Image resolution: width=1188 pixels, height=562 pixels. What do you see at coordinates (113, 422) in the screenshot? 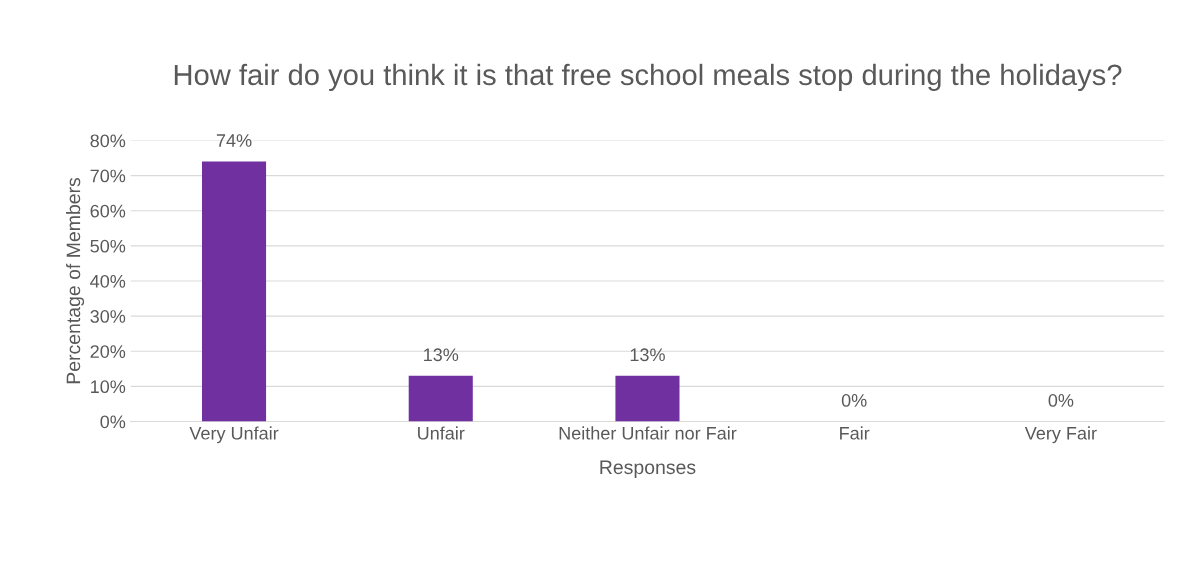
I see `y-tick-label: 0%` at bounding box center [113, 422].